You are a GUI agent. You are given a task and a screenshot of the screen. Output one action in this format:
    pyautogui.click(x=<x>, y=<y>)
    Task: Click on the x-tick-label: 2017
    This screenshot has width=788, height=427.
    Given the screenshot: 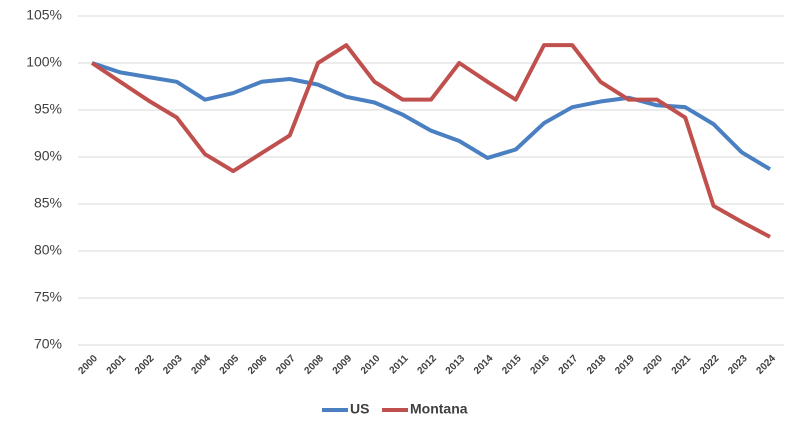 What is the action you would take?
    pyautogui.click(x=569, y=365)
    